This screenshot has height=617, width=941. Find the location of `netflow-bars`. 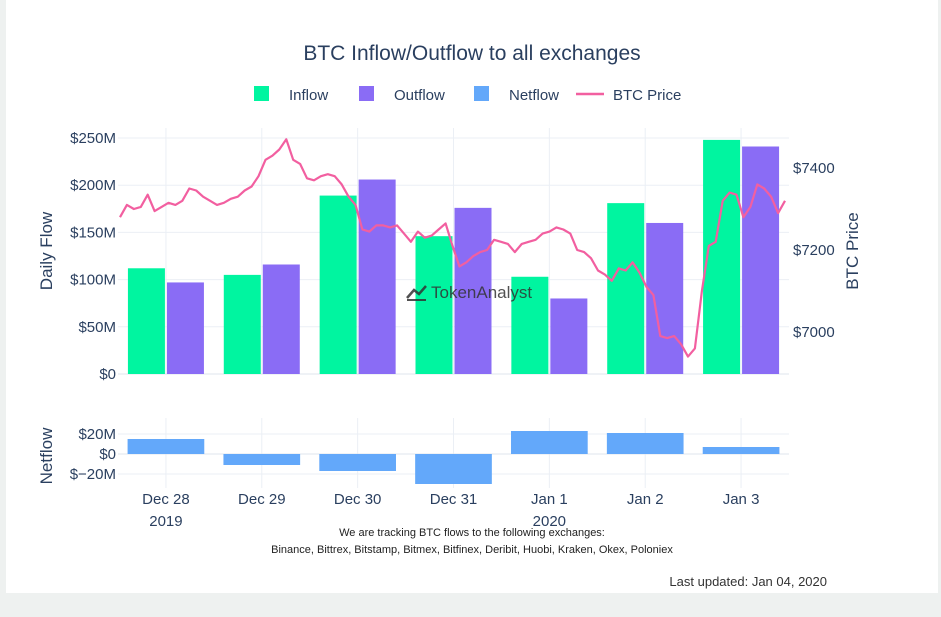

netflow-bars is located at coordinates (453, 457).